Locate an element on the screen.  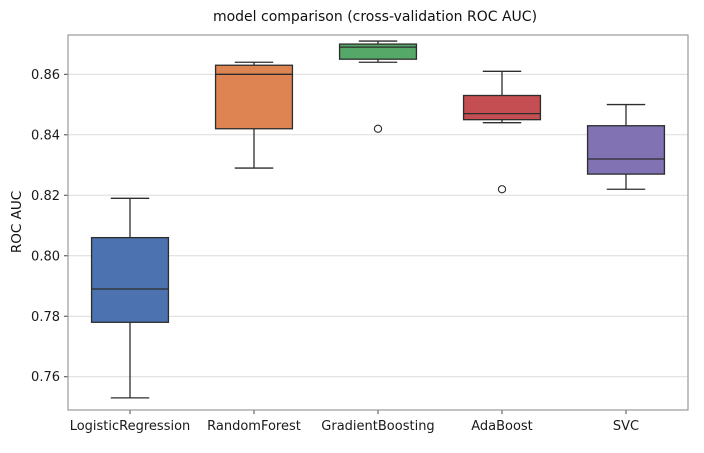
box-group-LogisticRegression is located at coordinates (130, 298).